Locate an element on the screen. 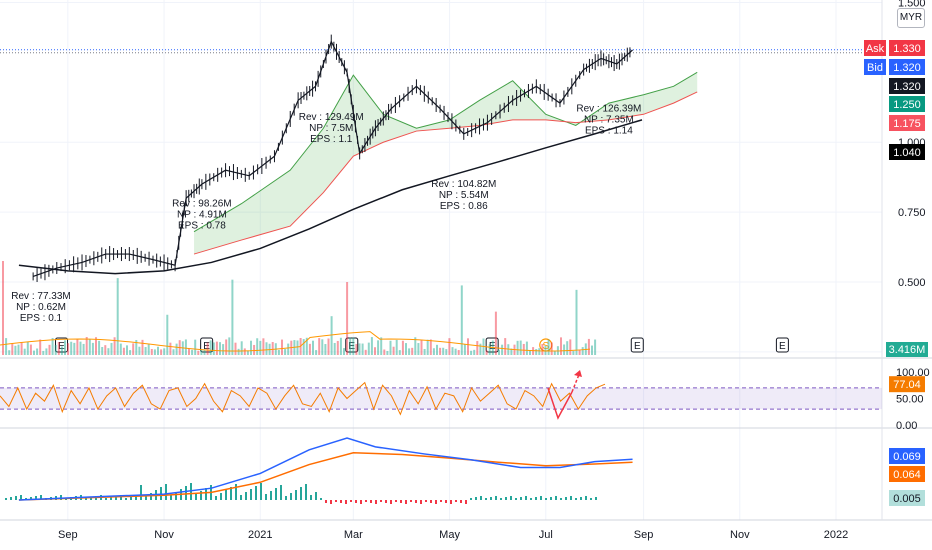 Image resolution: width=932 pixels, height=550 pixels. macd-badge-bg is located at coordinates (907, 474).